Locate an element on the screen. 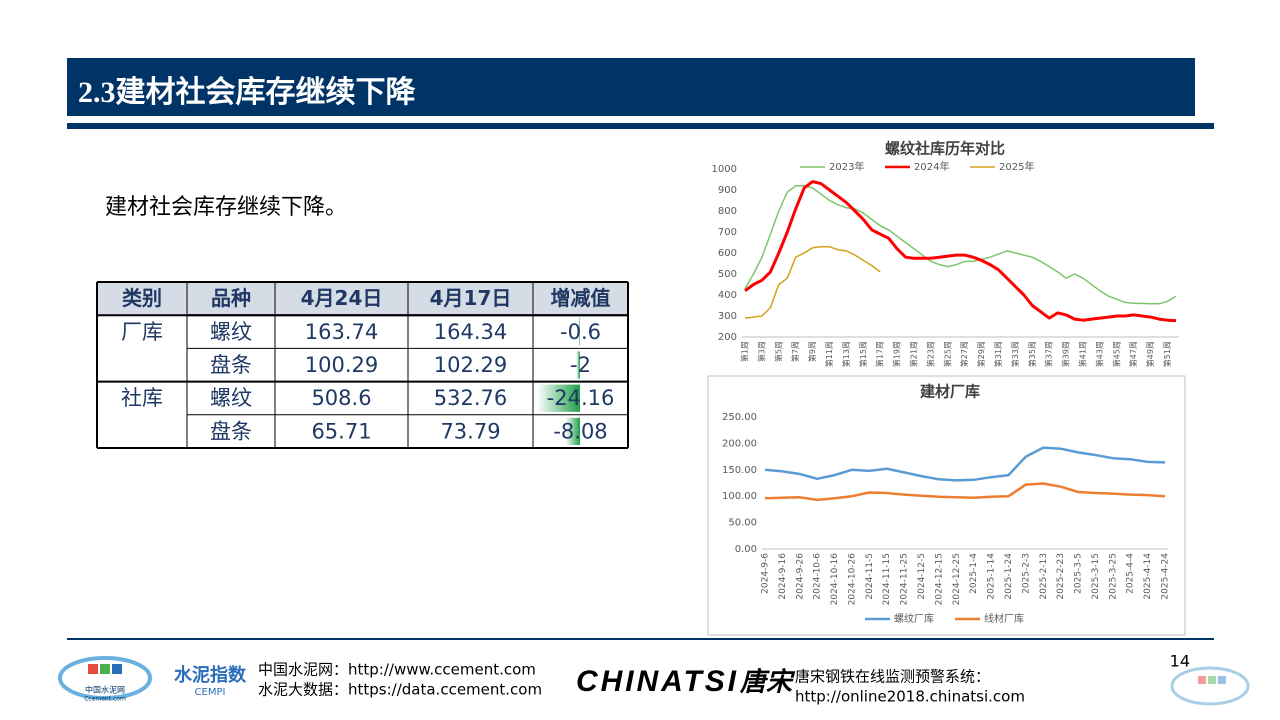 The image size is (1280, 720). table-cell: 164.34 is located at coordinates (470, 332).